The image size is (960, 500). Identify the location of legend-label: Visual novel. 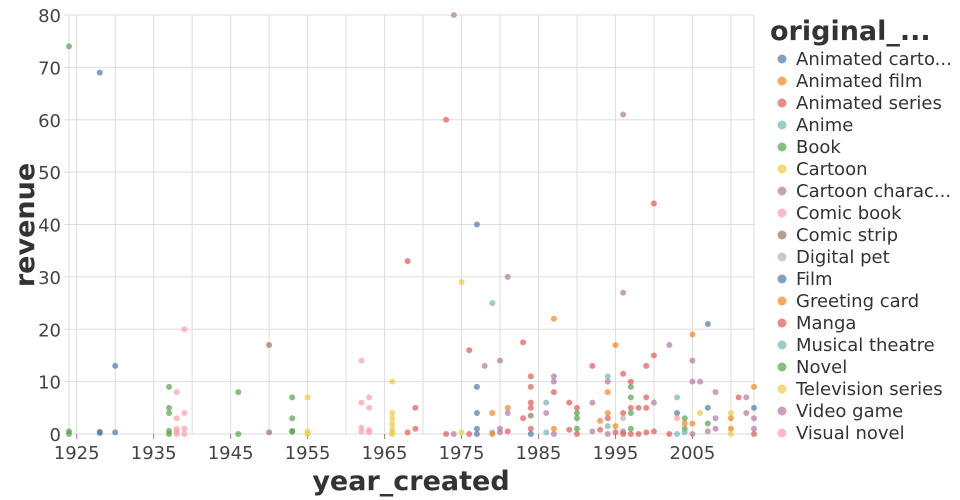
(850, 433).